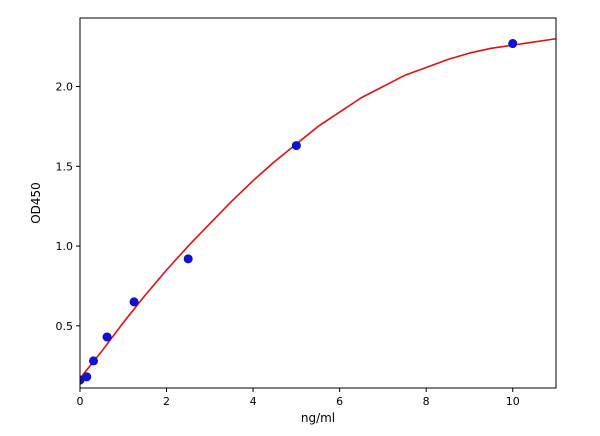 Image resolution: width=600 pixels, height=436 pixels. What do you see at coordinates (36, 203) in the screenshot?
I see `y-axis-label: OD450` at bounding box center [36, 203].